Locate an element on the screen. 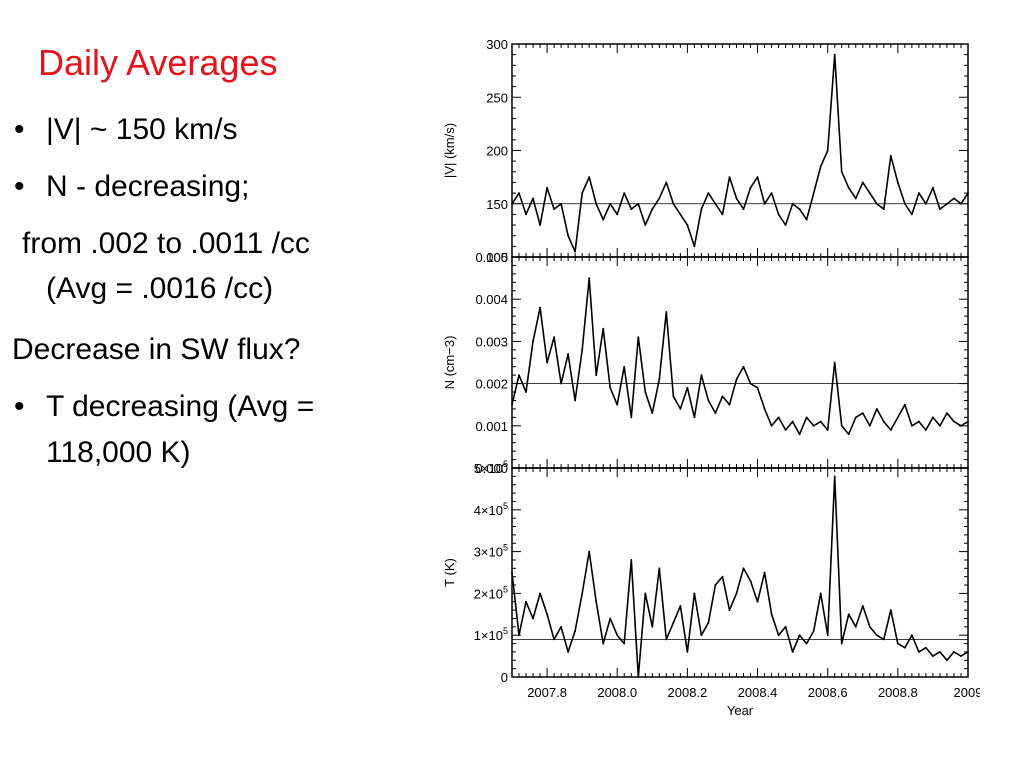  density-average-text: (Avg = .0016 /cc) is located at coordinates (160, 288).